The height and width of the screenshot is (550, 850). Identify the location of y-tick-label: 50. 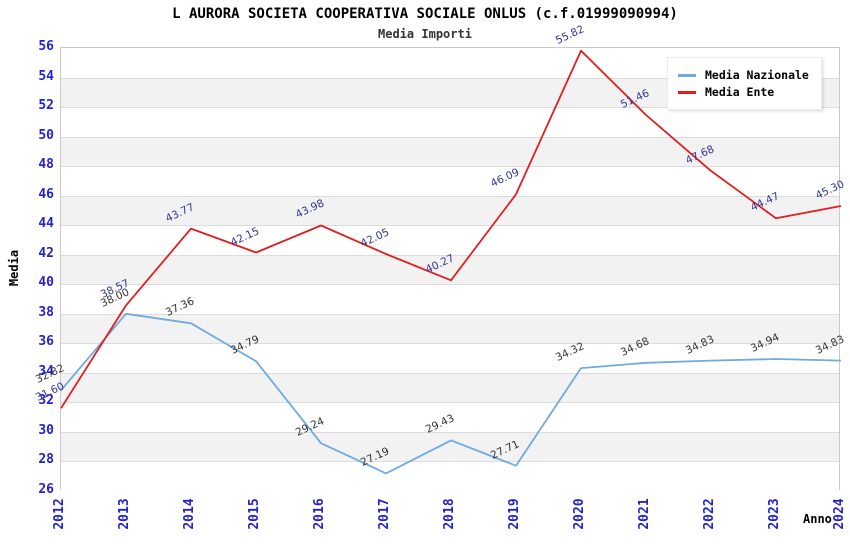
(46, 135).